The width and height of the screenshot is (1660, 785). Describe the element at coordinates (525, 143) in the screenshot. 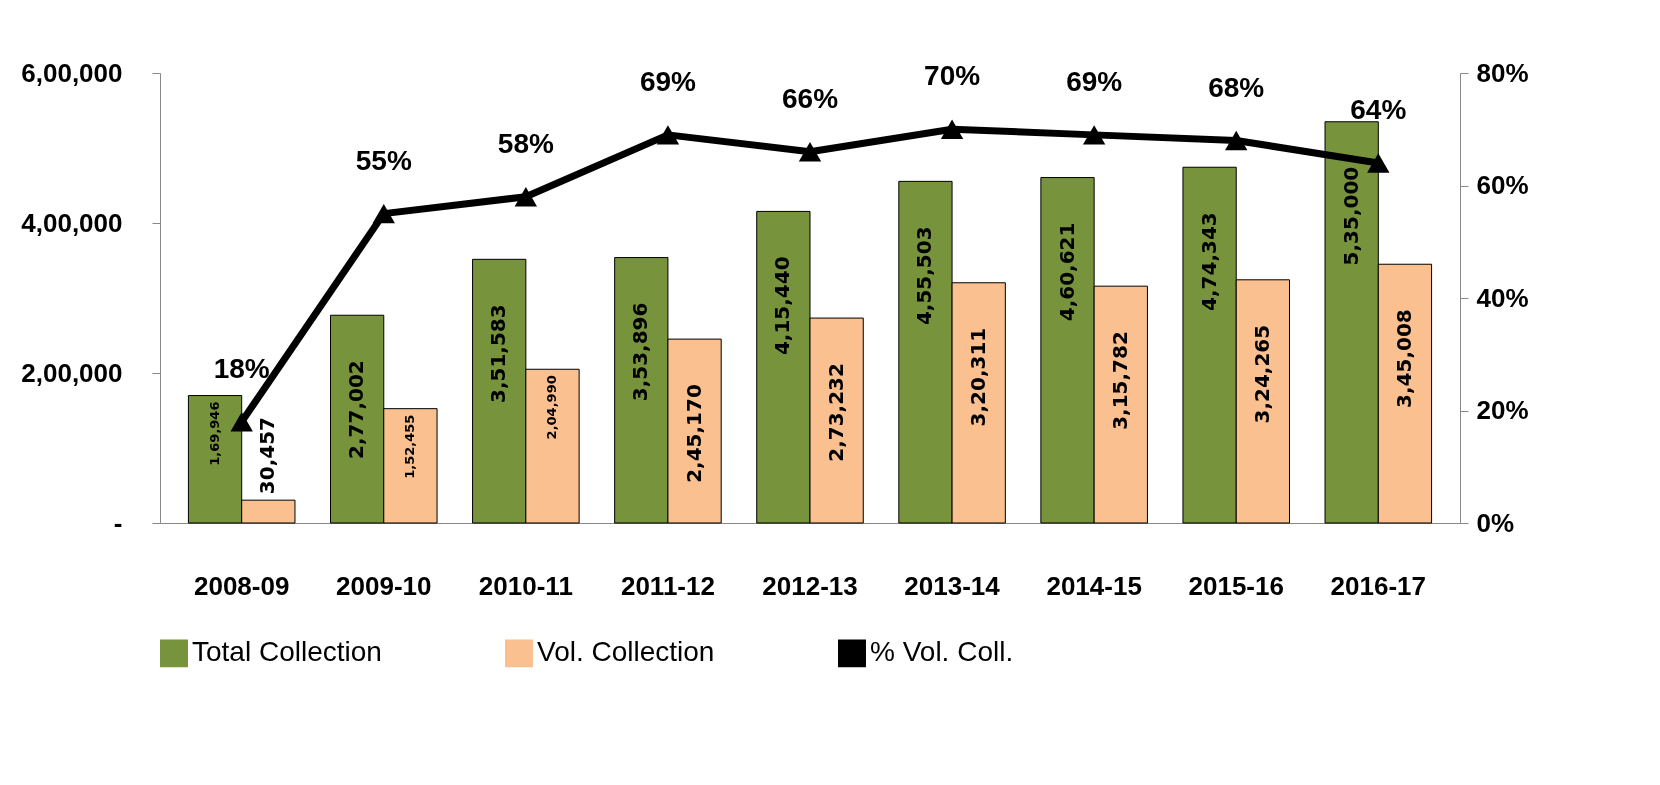

I see `data-label: 58%` at that location.